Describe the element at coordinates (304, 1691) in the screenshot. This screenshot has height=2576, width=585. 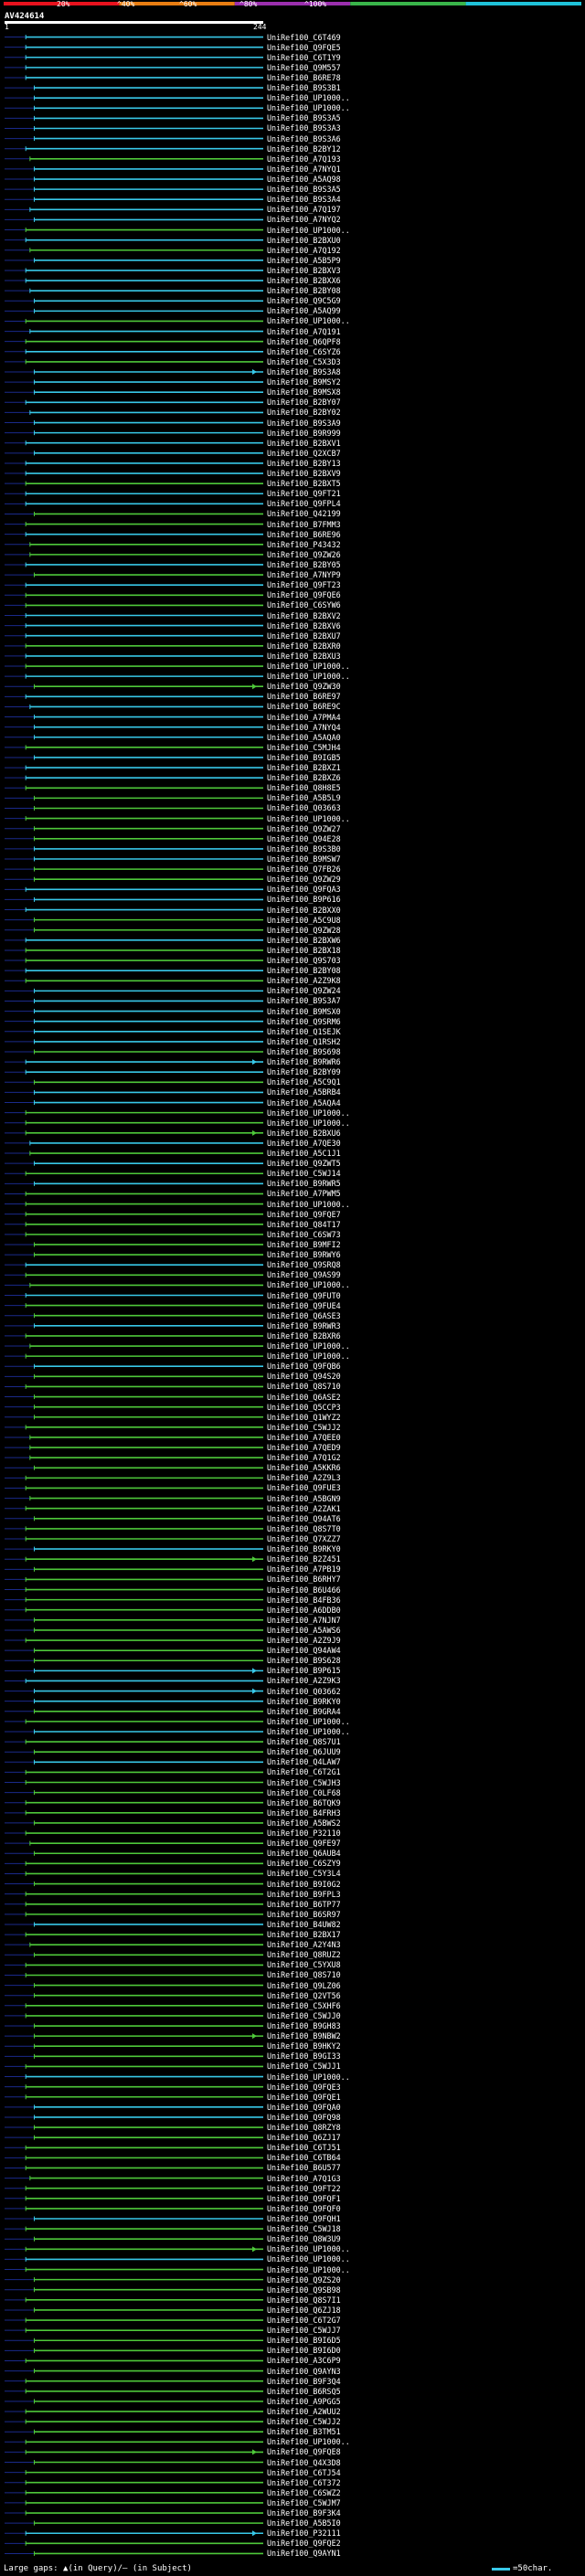
I see `hit-label: UniRef100_Q03662` at that location.